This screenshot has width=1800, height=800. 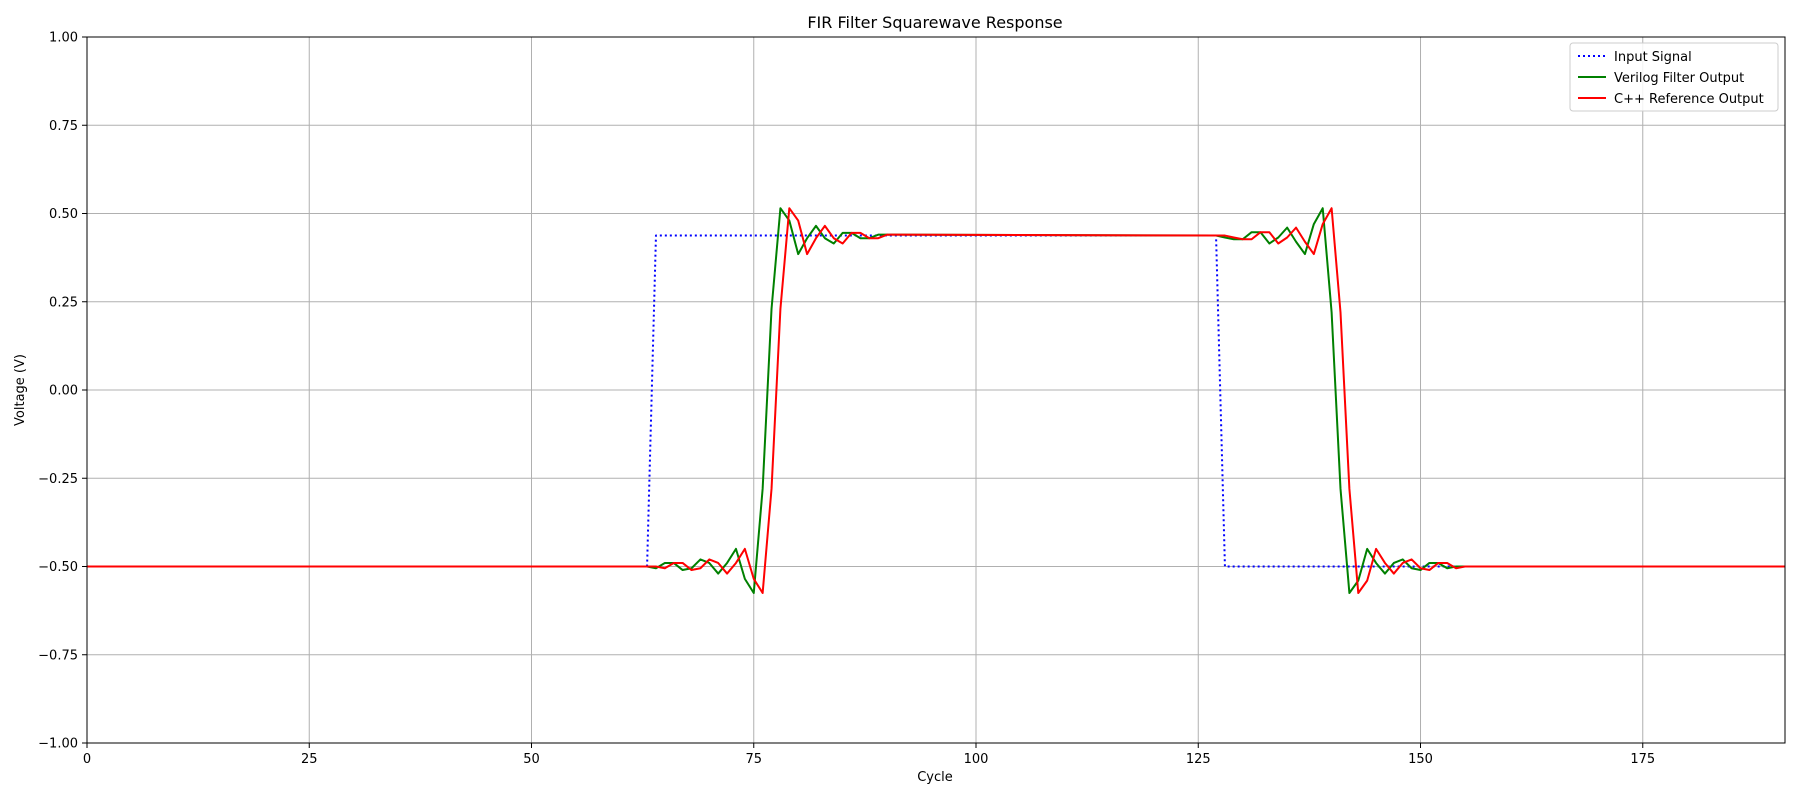 I want to click on chart-title: FIR Filter Squarewave Response, so click(x=934, y=22).